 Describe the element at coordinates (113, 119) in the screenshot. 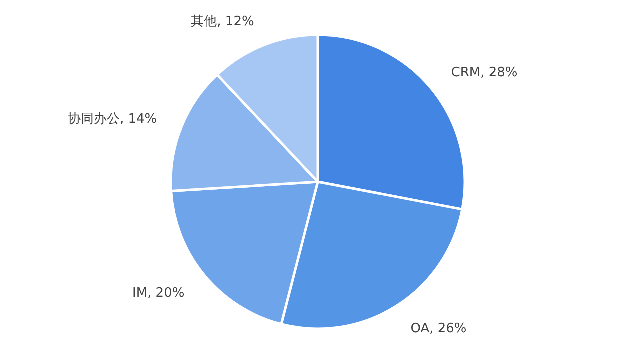

I see `slice-label: 协同办公, 14%` at that location.